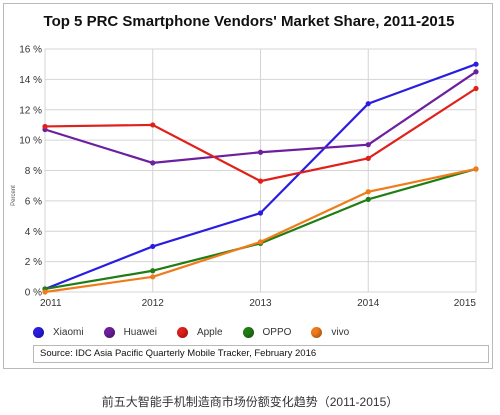  Describe the element at coordinates (153, 303) in the screenshot. I see `x-tick-label: 2012` at that location.